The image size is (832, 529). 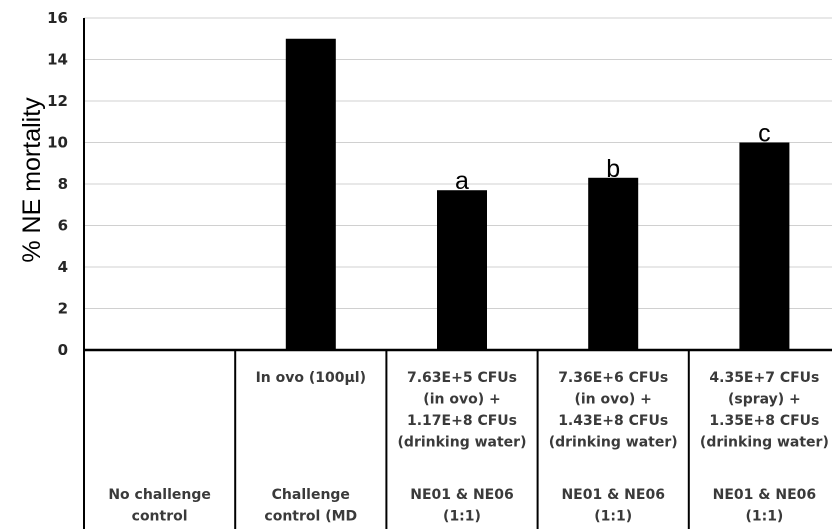 I want to click on category-treatment-label: 1.43E+8 CFUs, so click(x=613, y=421).